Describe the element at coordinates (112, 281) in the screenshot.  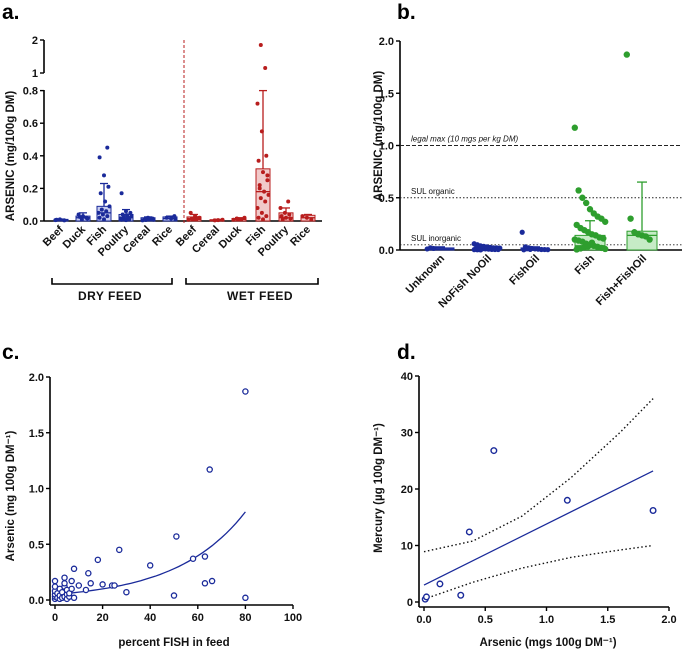
I see `panel-a-bracket-dry` at that location.